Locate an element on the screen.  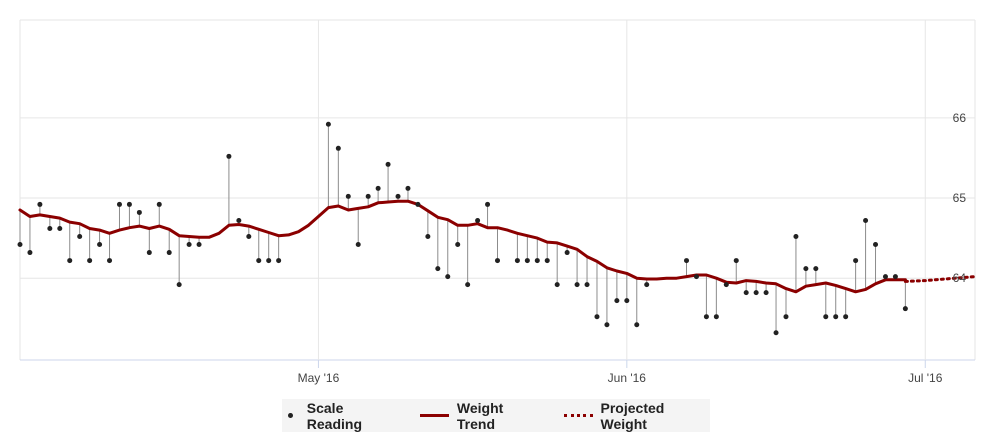
legend-label-scale-reading: Scale Reading is located at coordinates (334, 415).